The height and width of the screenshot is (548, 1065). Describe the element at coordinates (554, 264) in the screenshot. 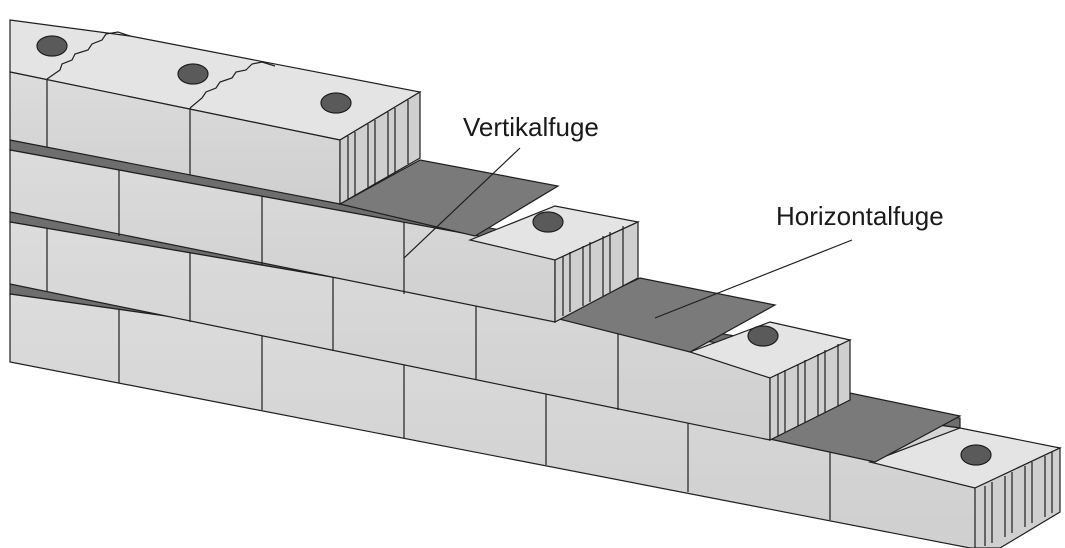

I see `upper-course-end-block` at that location.